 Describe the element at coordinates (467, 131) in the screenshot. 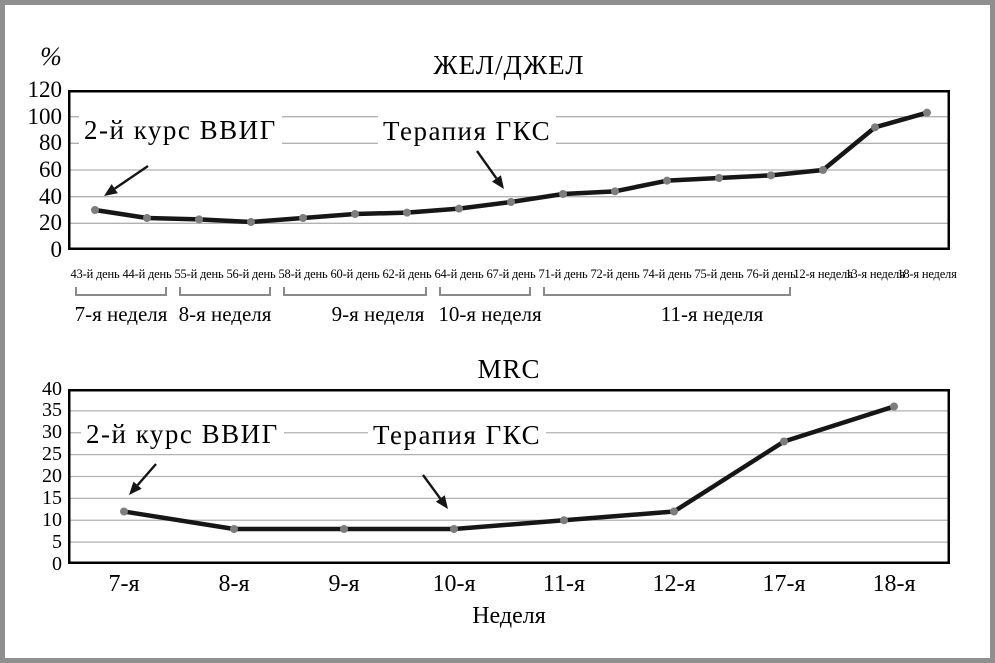

I see `annotation-gcs-top: Терапия ГКС` at that location.